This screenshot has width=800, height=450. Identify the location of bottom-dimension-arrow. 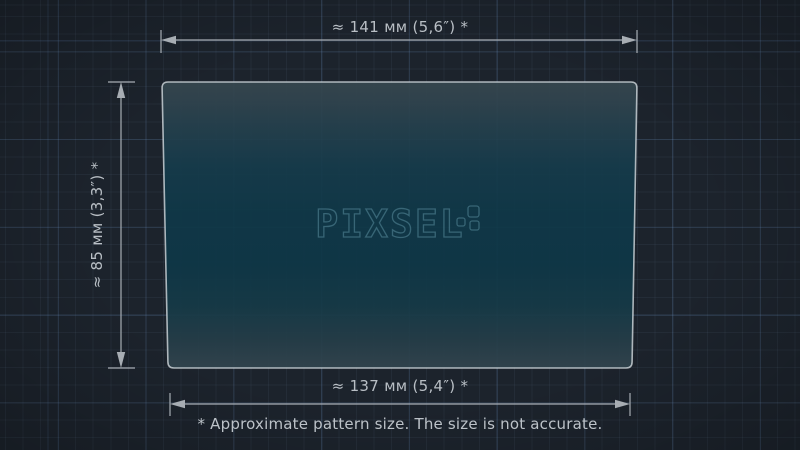
(400, 404).